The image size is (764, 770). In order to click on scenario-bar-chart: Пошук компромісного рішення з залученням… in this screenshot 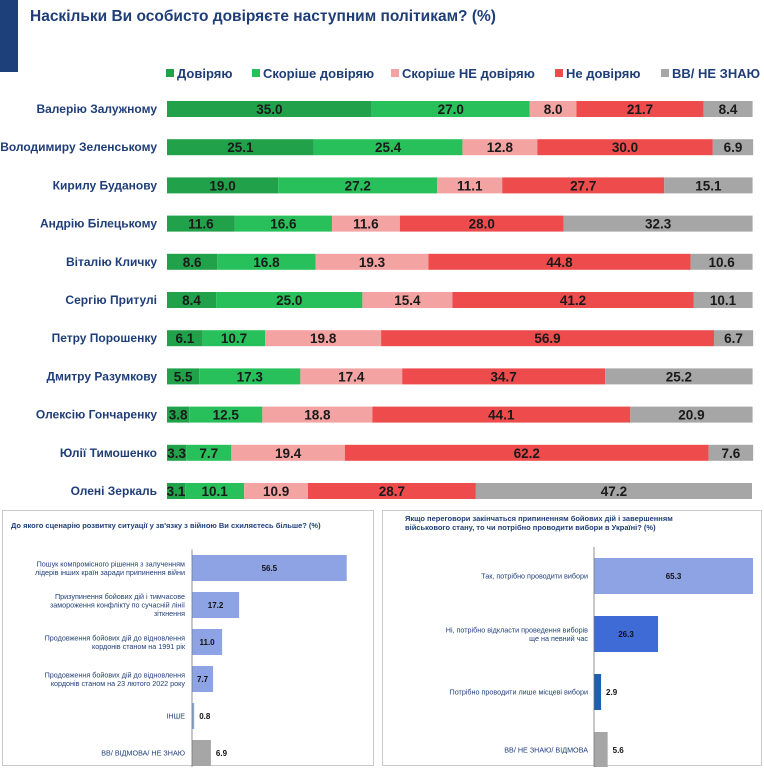, I will do `click(191, 658)`.